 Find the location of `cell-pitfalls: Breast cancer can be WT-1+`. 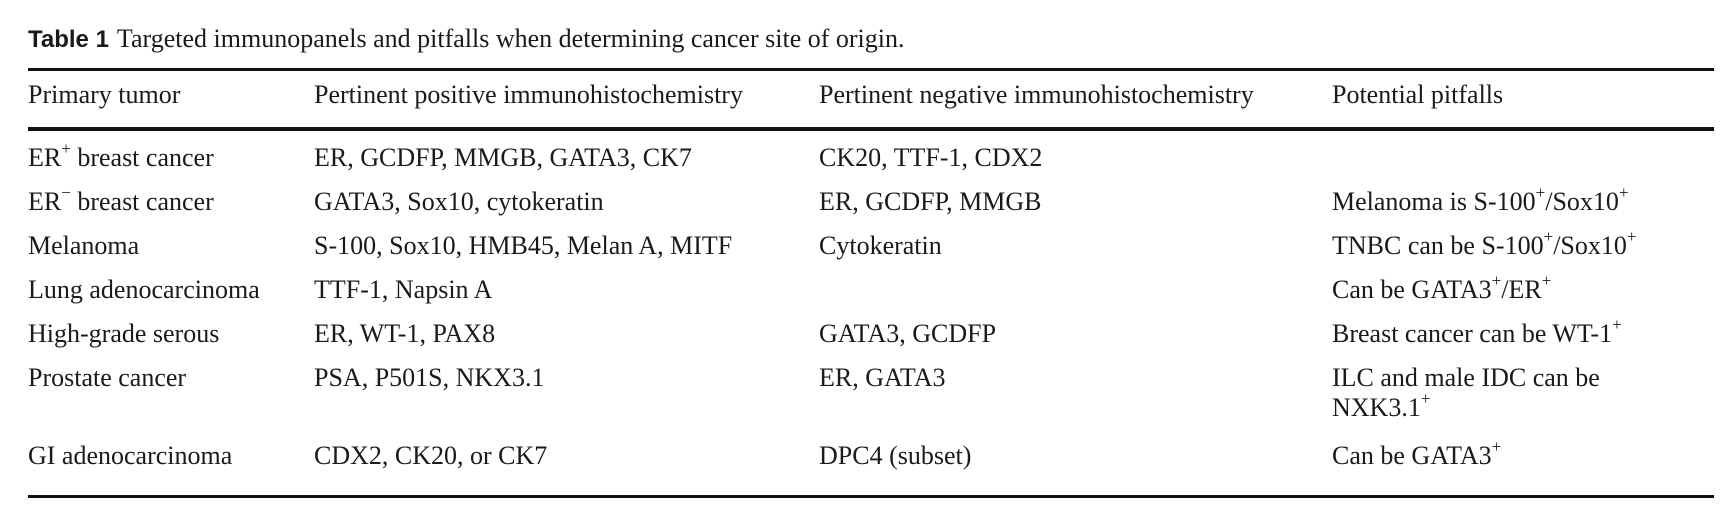

cell-pitfalls: Breast cancer can be WT-1+ is located at coordinates (1477, 331).